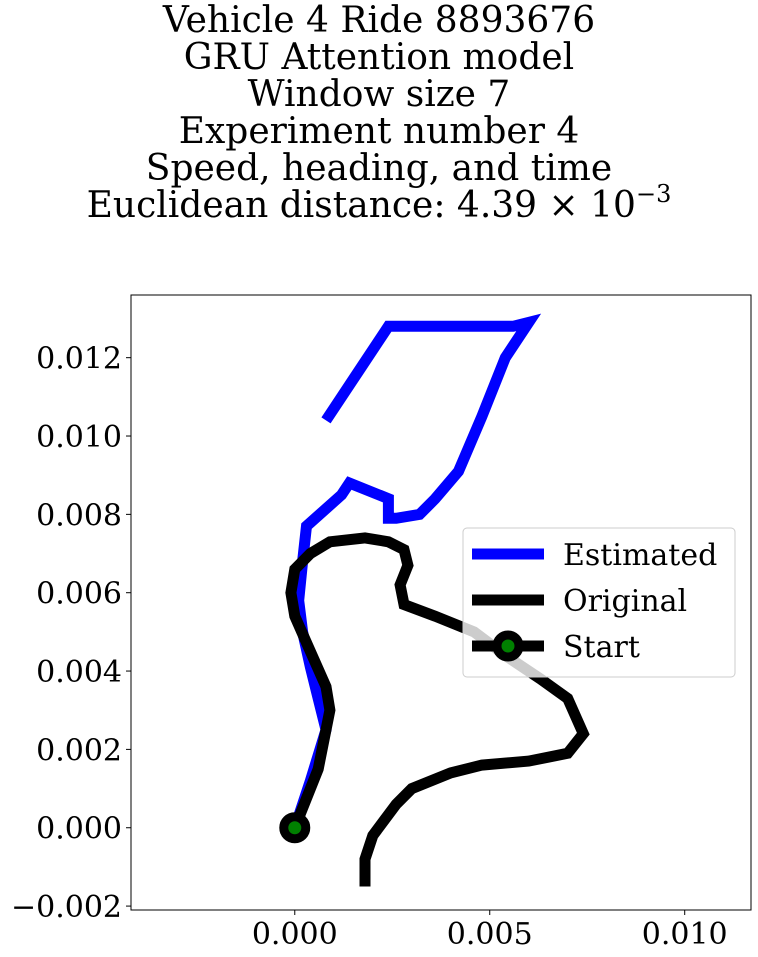 The width and height of the screenshot is (758, 957). I want to click on title-line-2: GRU Attention model, so click(379, 57).